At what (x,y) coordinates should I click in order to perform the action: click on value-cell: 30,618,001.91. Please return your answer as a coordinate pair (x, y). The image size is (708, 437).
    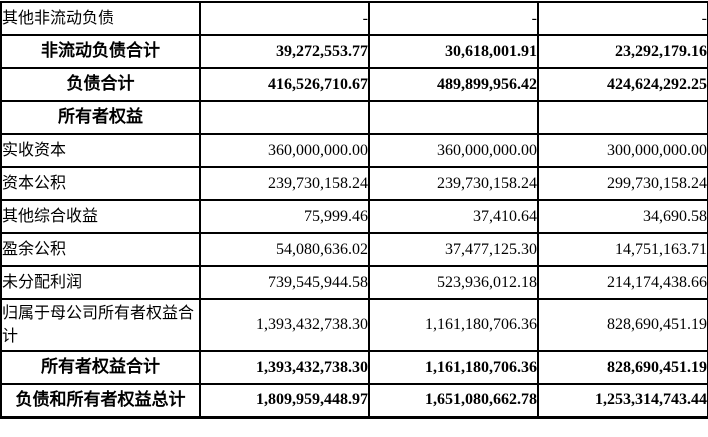
    Looking at the image, I should click on (453, 51).